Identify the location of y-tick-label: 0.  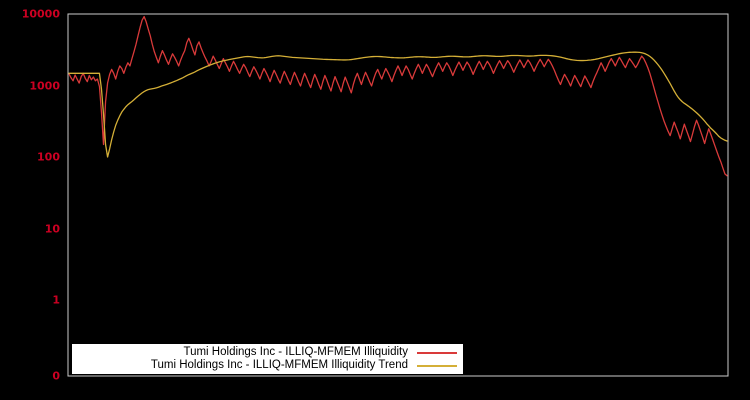
(56, 376).